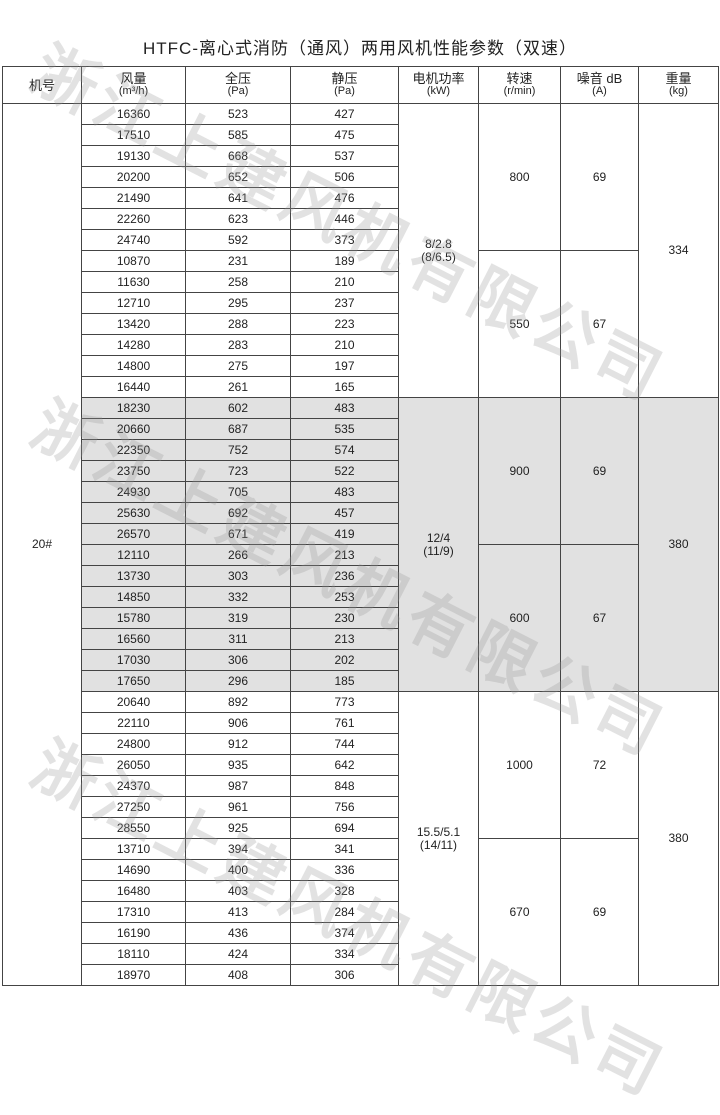 This screenshot has width=720, height=1115. What do you see at coordinates (238, 114) in the screenshot?
I see `total-pressure-cell: 523` at bounding box center [238, 114].